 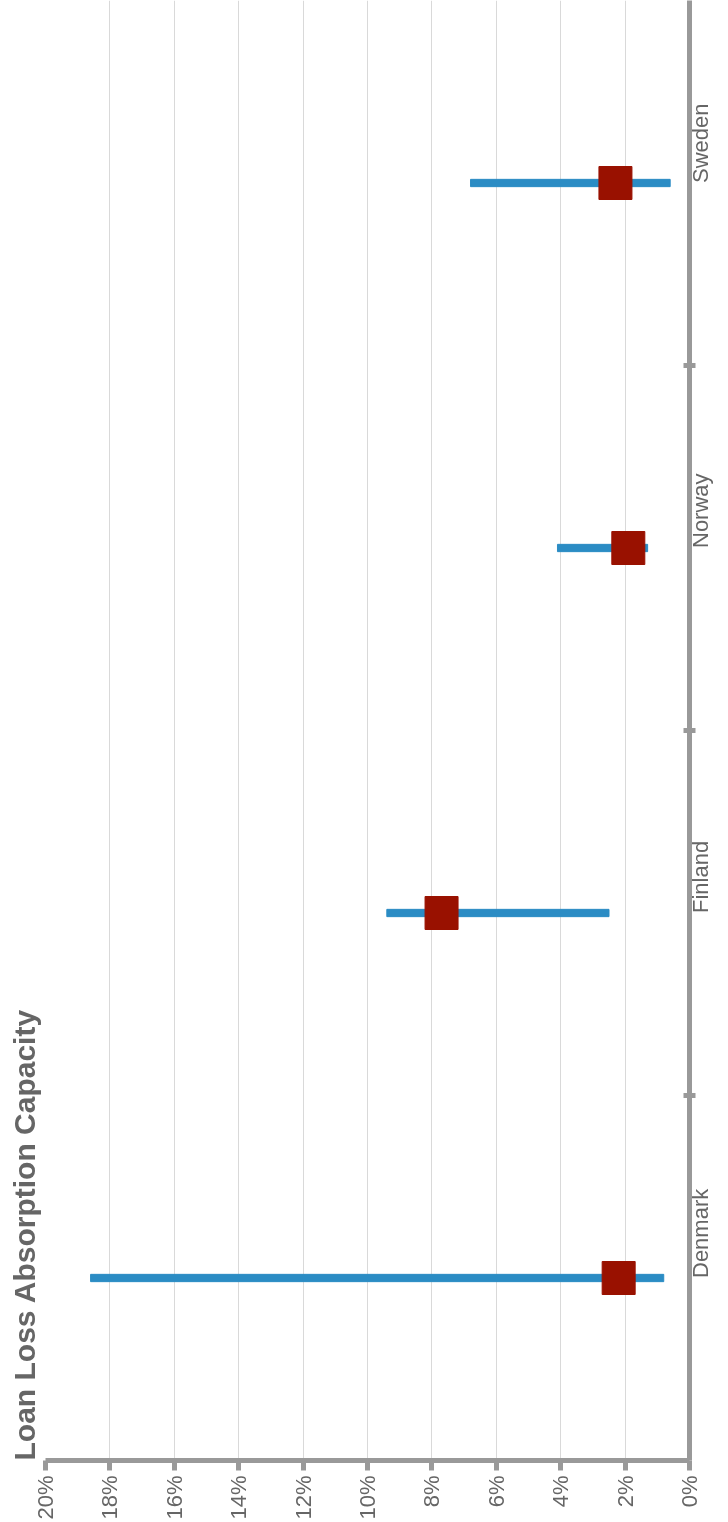 What do you see at coordinates (303, 1497) in the screenshot?
I see `x-tick-label: 12%` at bounding box center [303, 1497].